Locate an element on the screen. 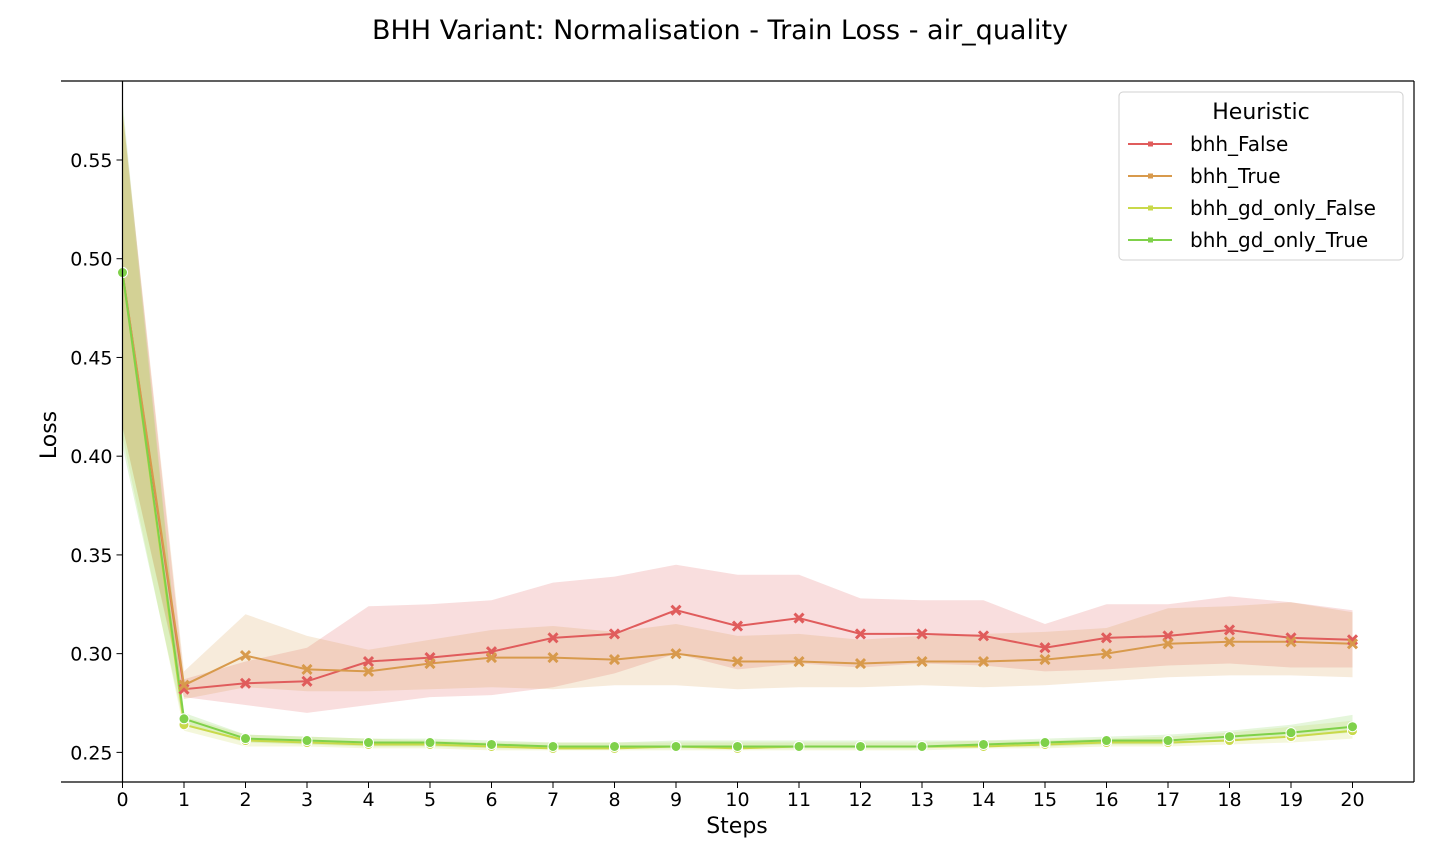 The height and width of the screenshot is (864, 1440). y-axis-ticks: 0.25 0.30 0.35 0.40 0.45 0.50 0.55 is located at coordinates (96, 457).